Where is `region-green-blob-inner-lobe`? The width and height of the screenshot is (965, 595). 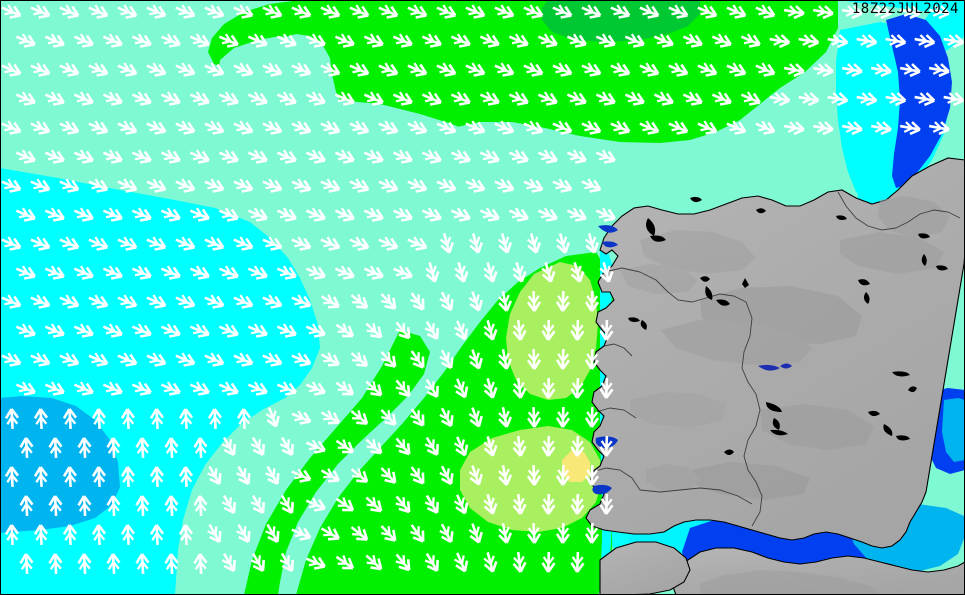
region-green-blob-inner-lobe is located at coordinates (383, 122).